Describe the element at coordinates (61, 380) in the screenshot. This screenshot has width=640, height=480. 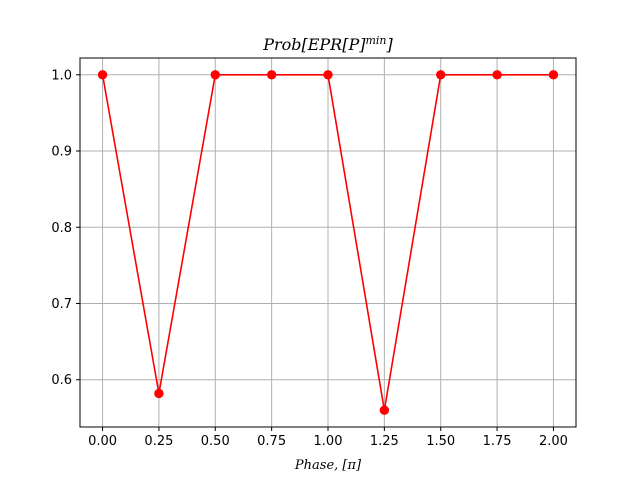
I see `y-tick-label: 0.6` at that location.